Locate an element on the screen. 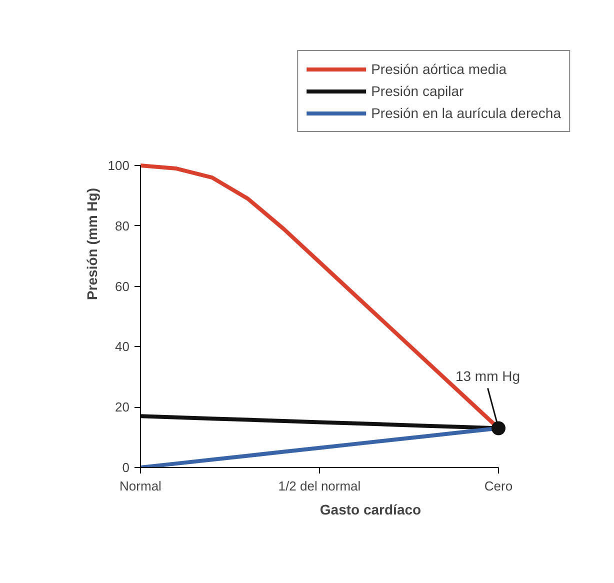 This screenshot has width=614, height=583. y-tick-label: 80 is located at coordinates (122, 226).